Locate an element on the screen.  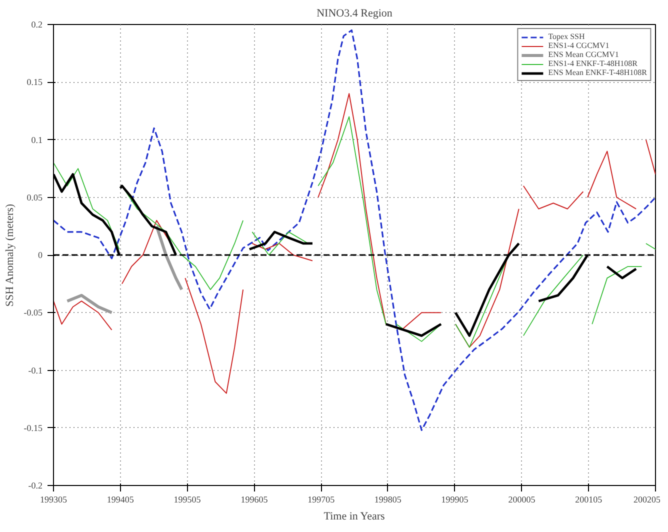
x-tick-label: 200105 is located at coordinates (589, 499).